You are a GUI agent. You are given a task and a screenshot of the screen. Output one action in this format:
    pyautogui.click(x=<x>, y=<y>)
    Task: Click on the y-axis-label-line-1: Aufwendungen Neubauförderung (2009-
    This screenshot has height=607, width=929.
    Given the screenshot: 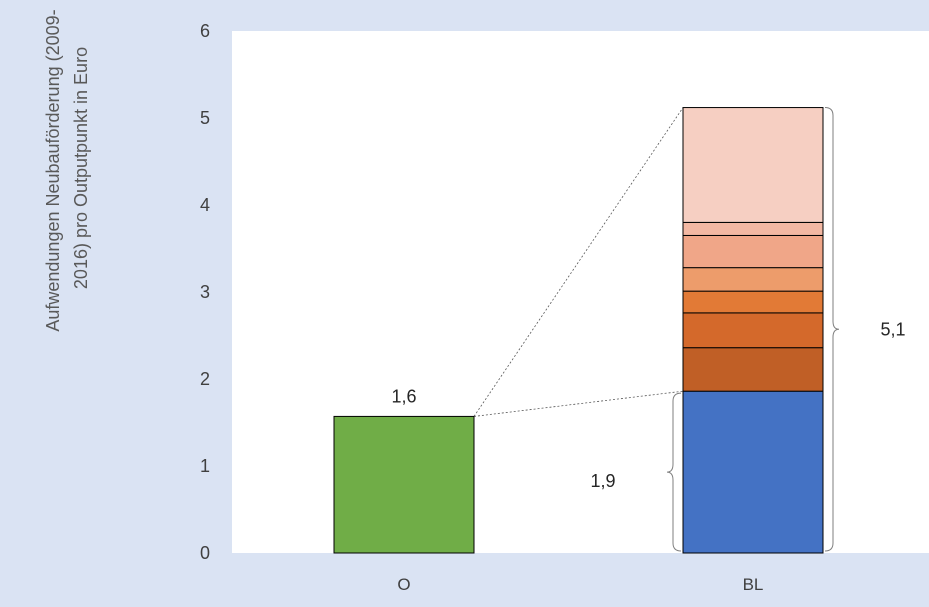 What is the action you would take?
    pyautogui.click(x=53, y=170)
    